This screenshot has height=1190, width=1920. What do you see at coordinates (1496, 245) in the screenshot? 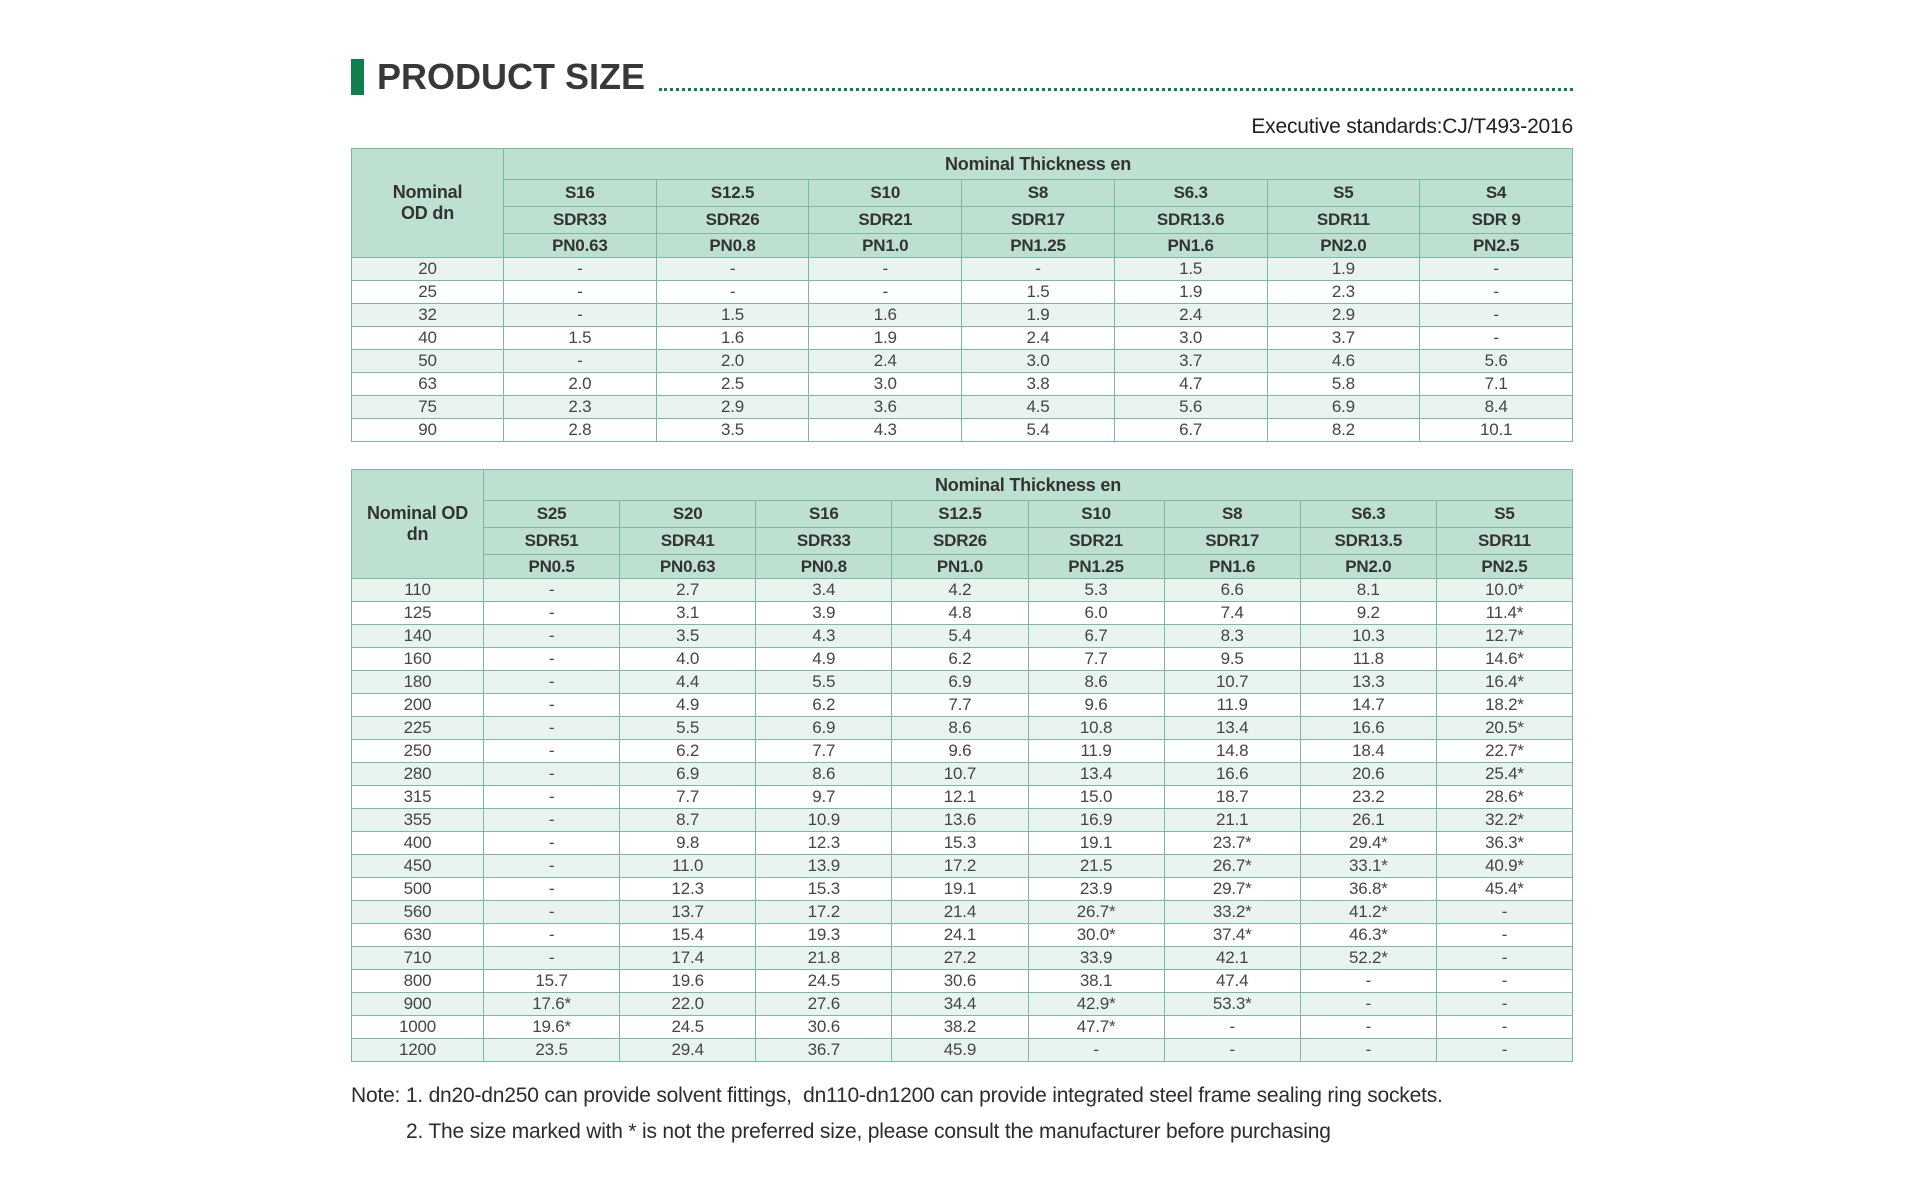
I see `pn-header: PN2.5` at bounding box center [1496, 245].